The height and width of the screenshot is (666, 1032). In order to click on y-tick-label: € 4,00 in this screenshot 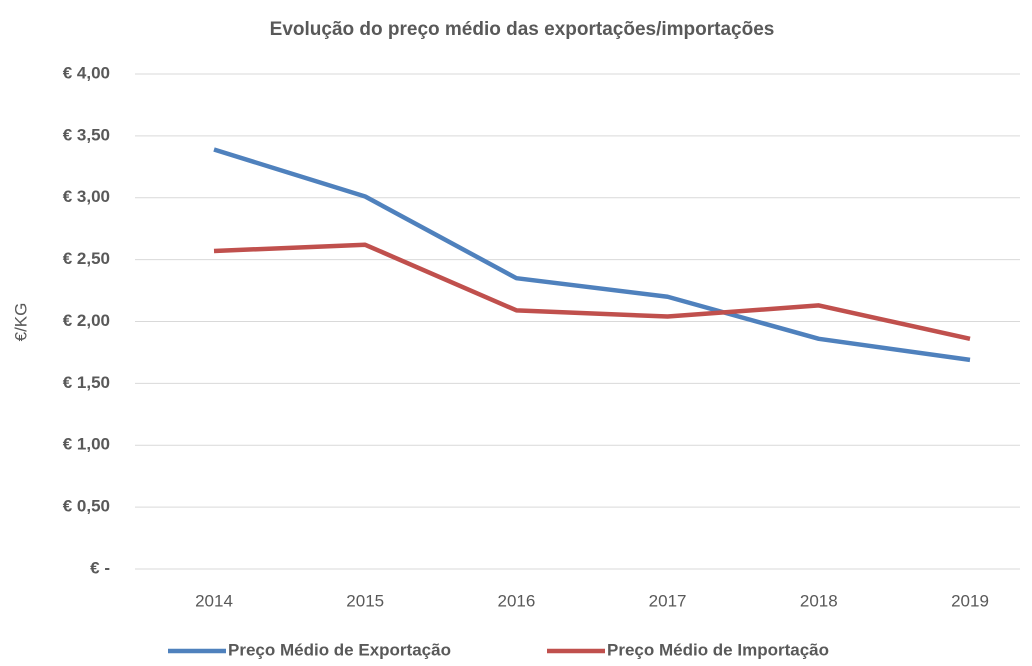, I will do `click(86, 72)`.